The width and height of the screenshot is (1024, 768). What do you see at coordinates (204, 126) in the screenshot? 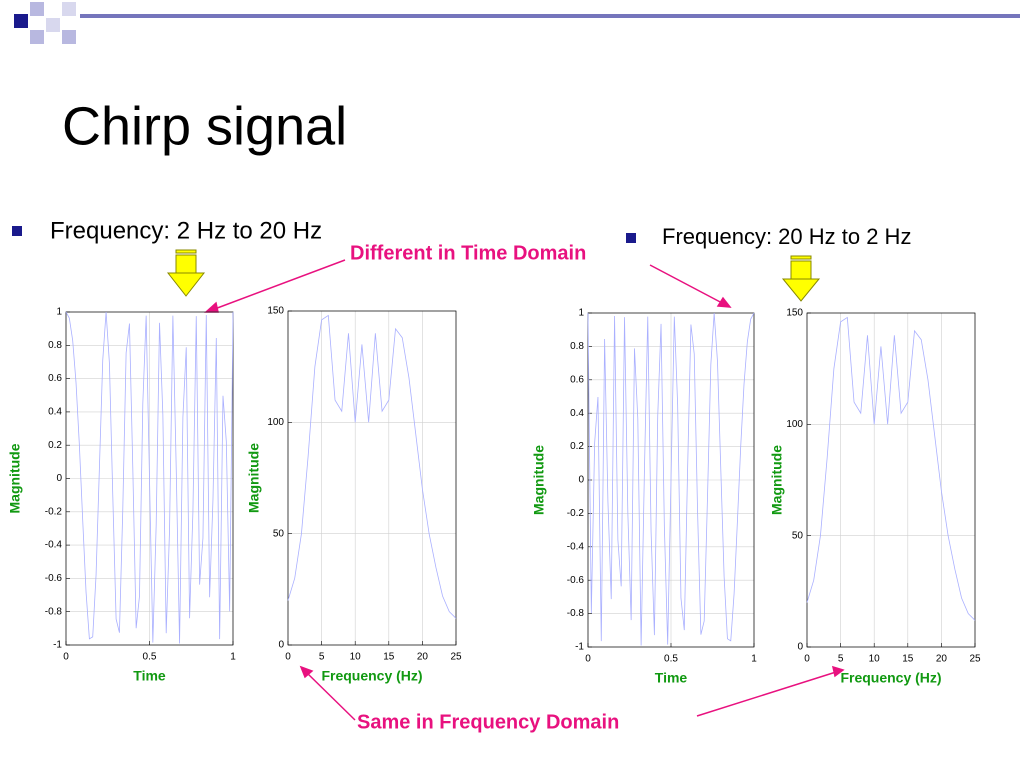
I see `slide-title: Chirp signal` at bounding box center [204, 126].